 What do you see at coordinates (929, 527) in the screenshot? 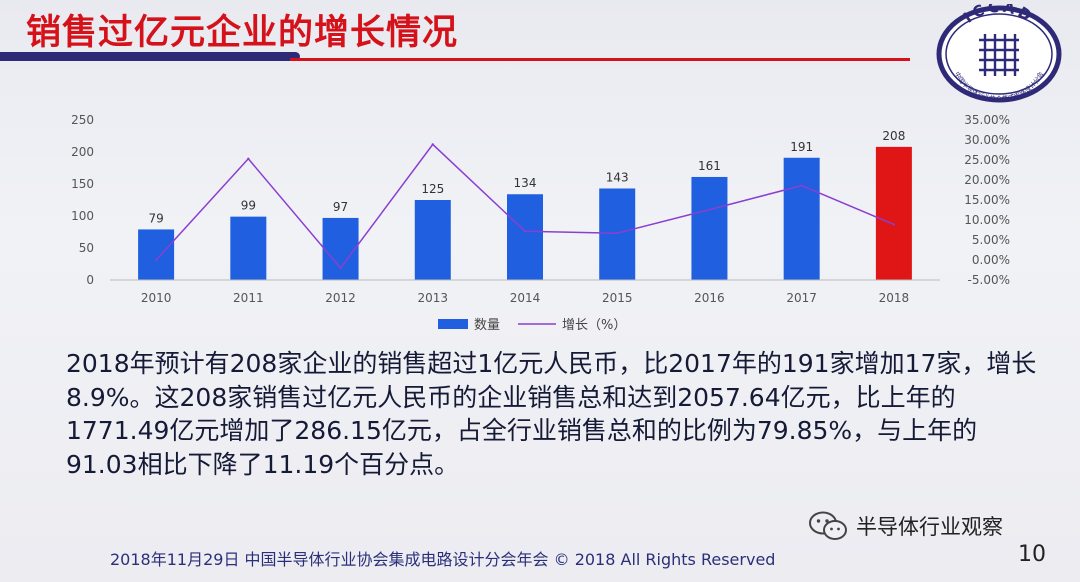
I see `watermark-text: 半导体行业观察` at bounding box center [929, 527].